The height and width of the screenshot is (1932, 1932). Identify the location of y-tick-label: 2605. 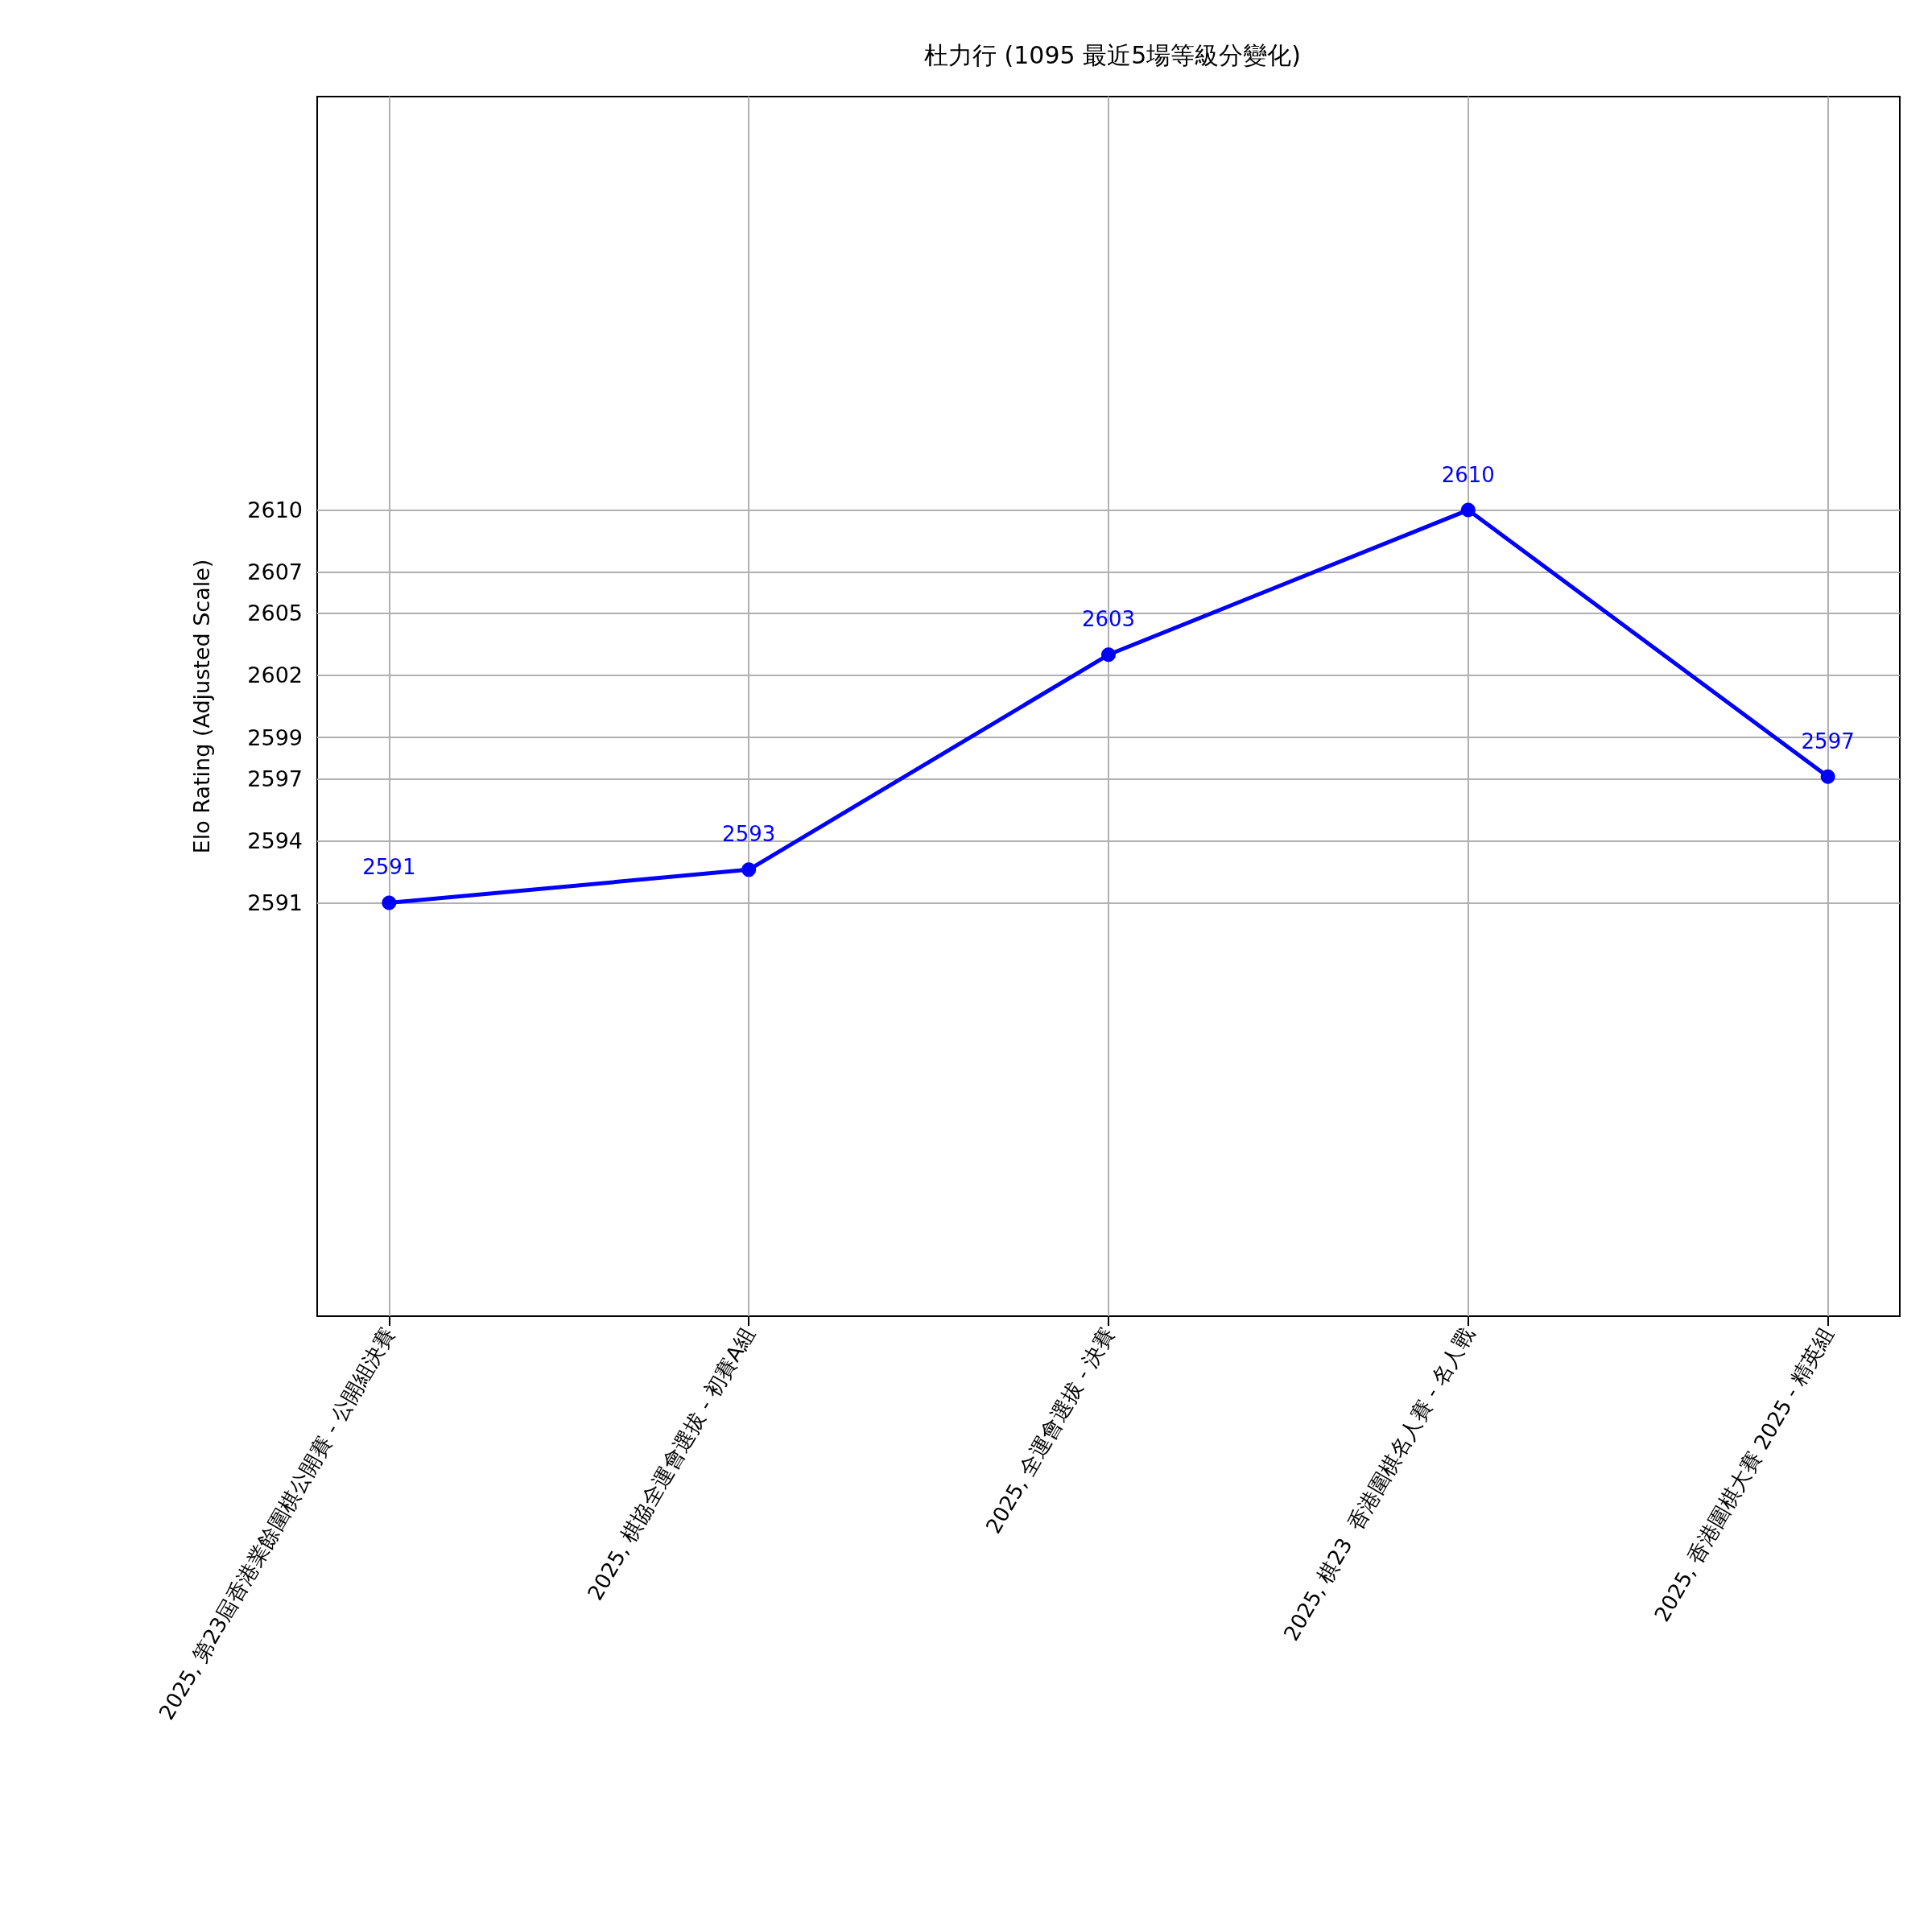
(275, 613).